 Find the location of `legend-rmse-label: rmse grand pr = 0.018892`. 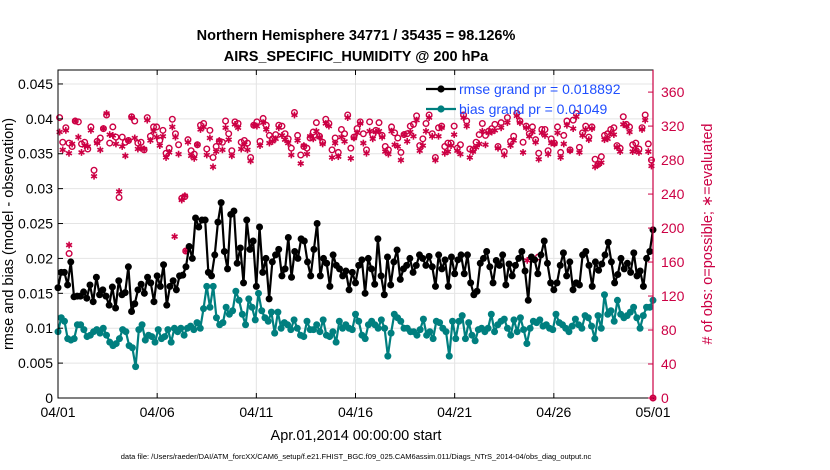

legend-rmse-label: rmse grand pr = 0.018892 is located at coordinates (540, 89).